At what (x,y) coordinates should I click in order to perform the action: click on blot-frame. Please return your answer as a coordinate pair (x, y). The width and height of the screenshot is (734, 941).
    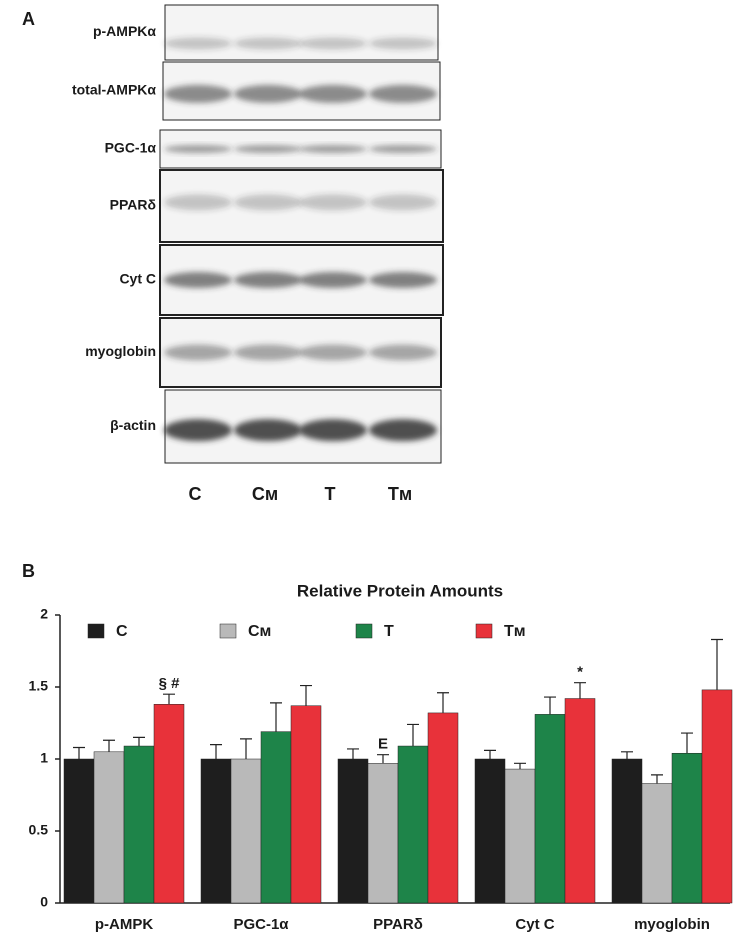
    Looking at the image, I should click on (301, 32).